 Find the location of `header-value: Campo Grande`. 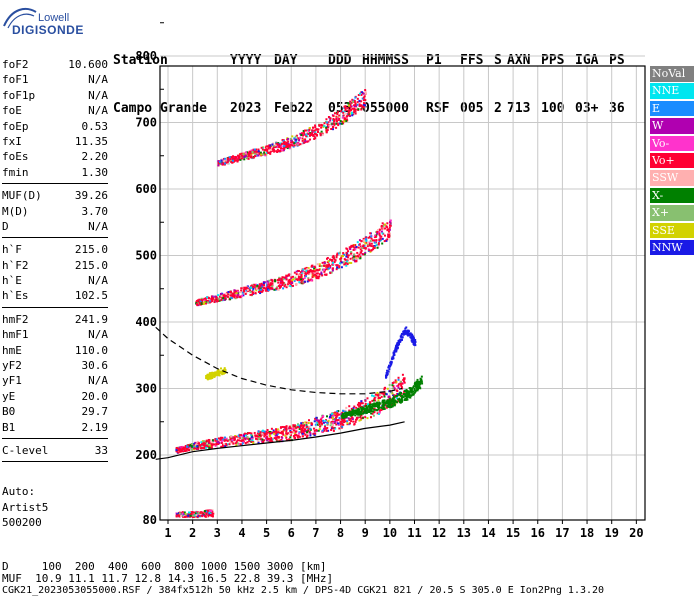

header-value: Campo Grande is located at coordinates (160, 108).